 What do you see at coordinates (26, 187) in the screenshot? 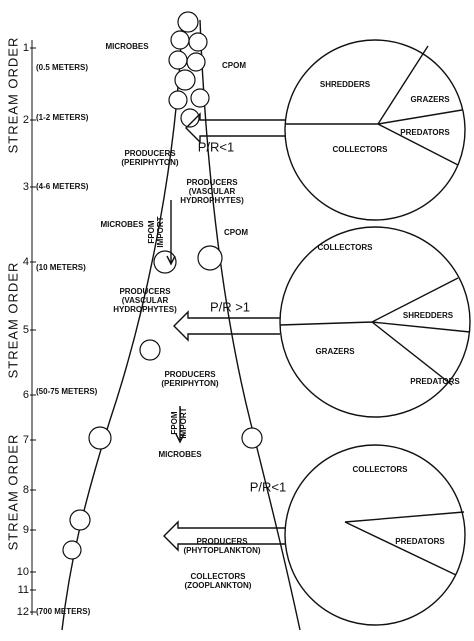
I see `stream-order-number: 3` at bounding box center [26, 187].